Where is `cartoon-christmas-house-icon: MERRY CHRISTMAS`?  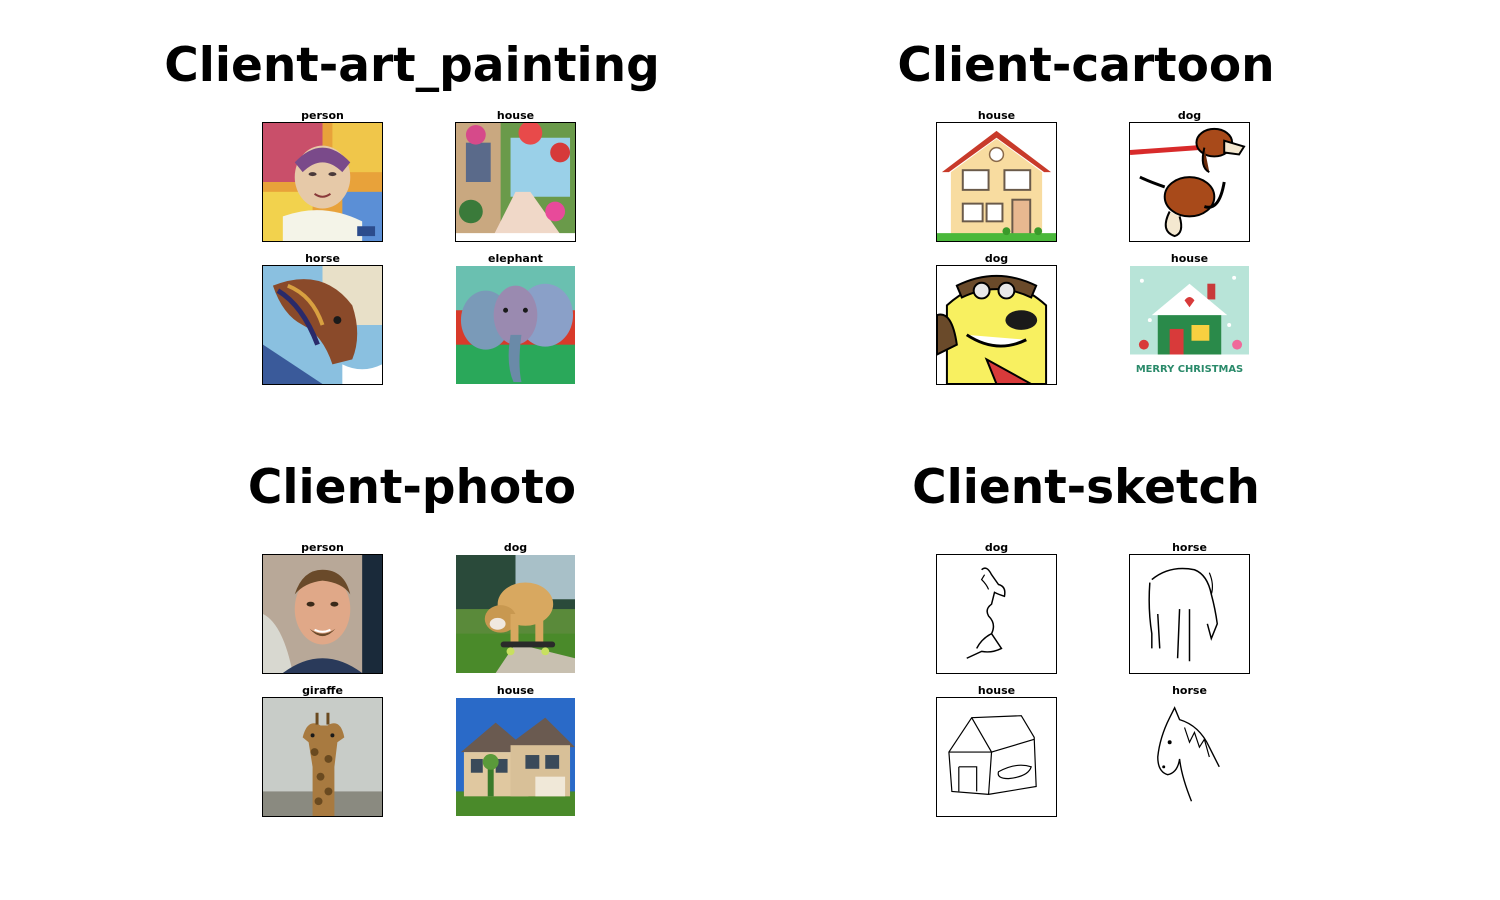 cartoon-christmas-house-icon: MERRY CHRISTMAS is located at coordinates (1189, 325).